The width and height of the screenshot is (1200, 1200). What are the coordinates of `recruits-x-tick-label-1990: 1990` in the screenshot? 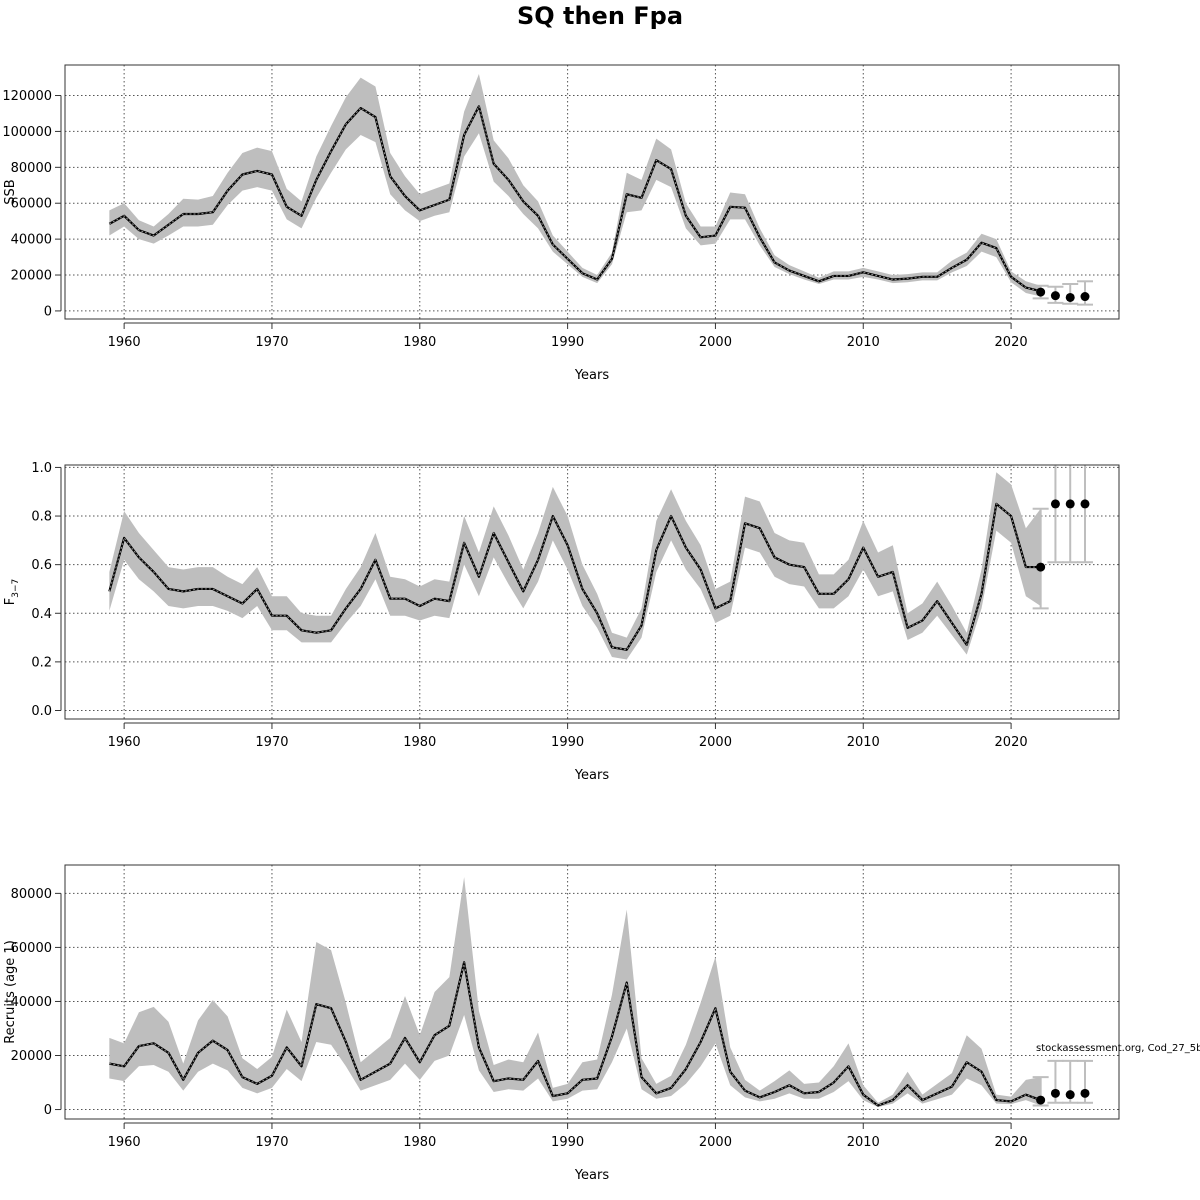 It's located at (567, 1142).